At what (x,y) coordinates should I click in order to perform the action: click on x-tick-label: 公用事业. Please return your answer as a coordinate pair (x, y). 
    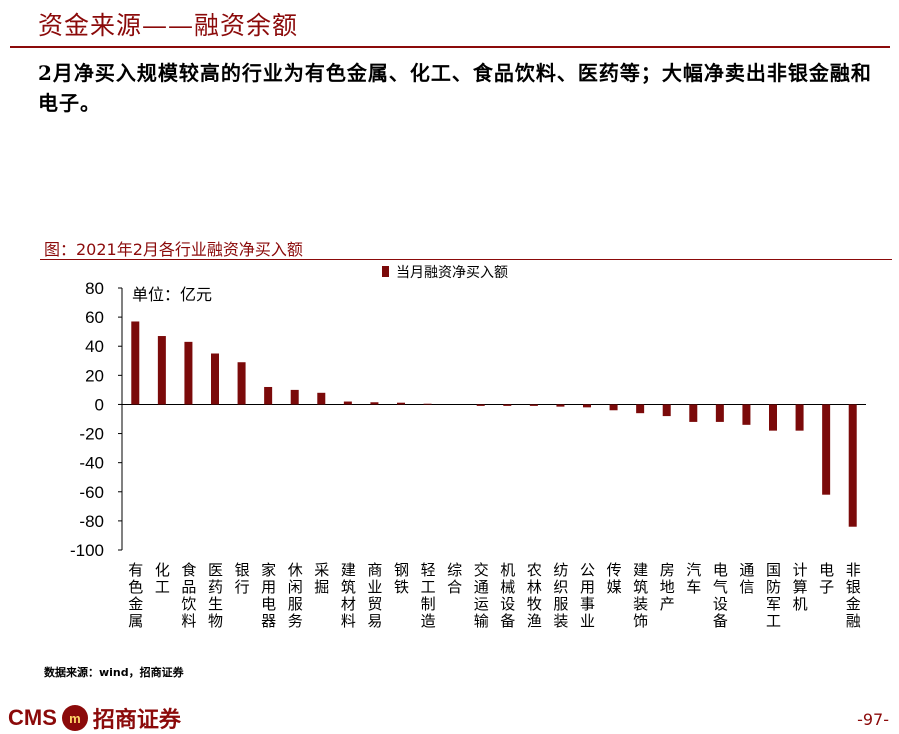
    Looking at the image, I should click on (587, 596).